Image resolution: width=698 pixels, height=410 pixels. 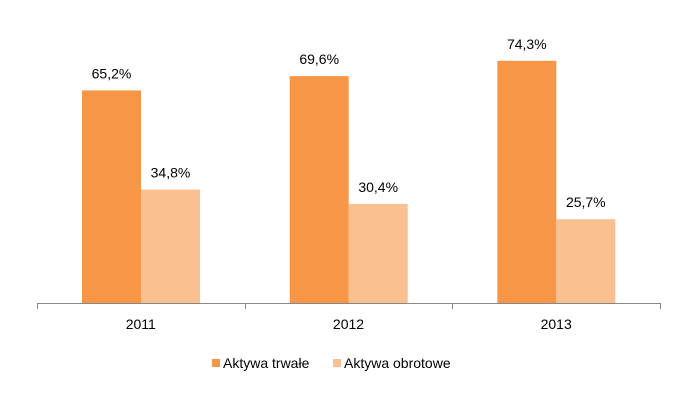 I want to click on bar-aktywa-obrotowe-2012, so click(x=378, y=253).